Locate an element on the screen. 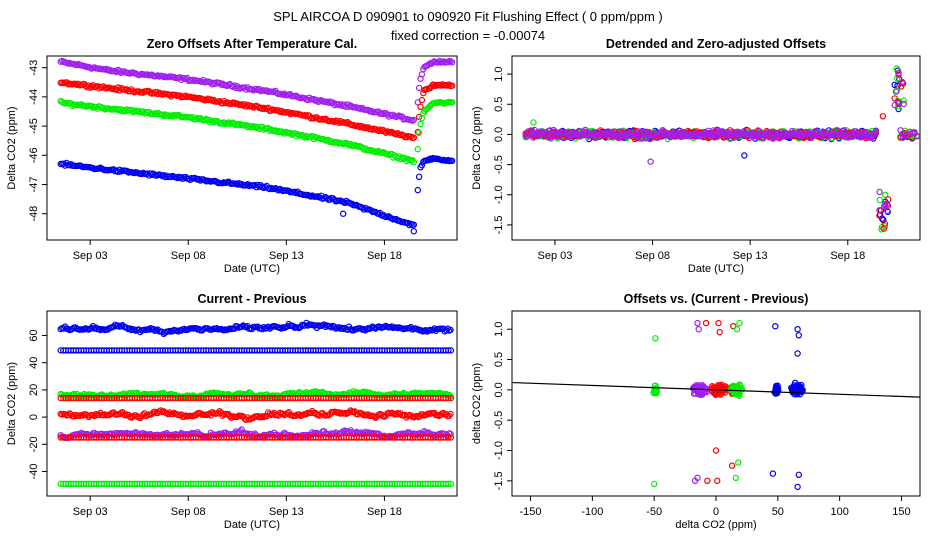  y-axis-label: delta CO2 (ppm) is located at coordinates (477, 403).